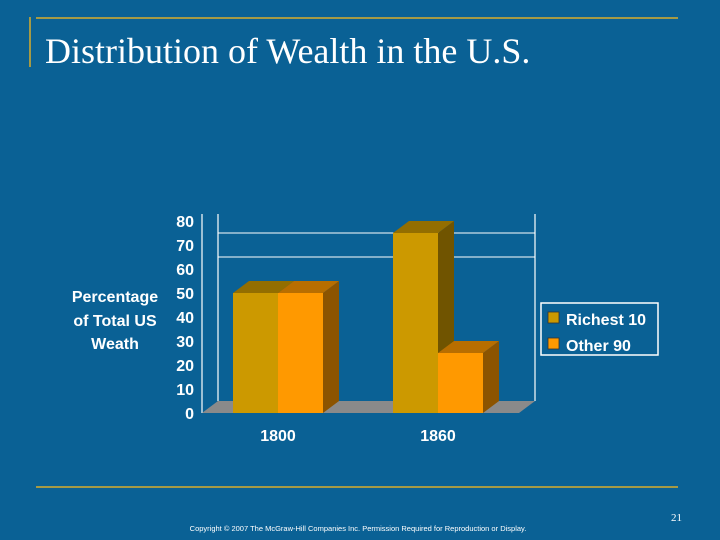 This screenshot has height=540, width=720. Describe the element at coordinates (185, 246) in the screenshot. I see `y-tick-label: 70` at that location.